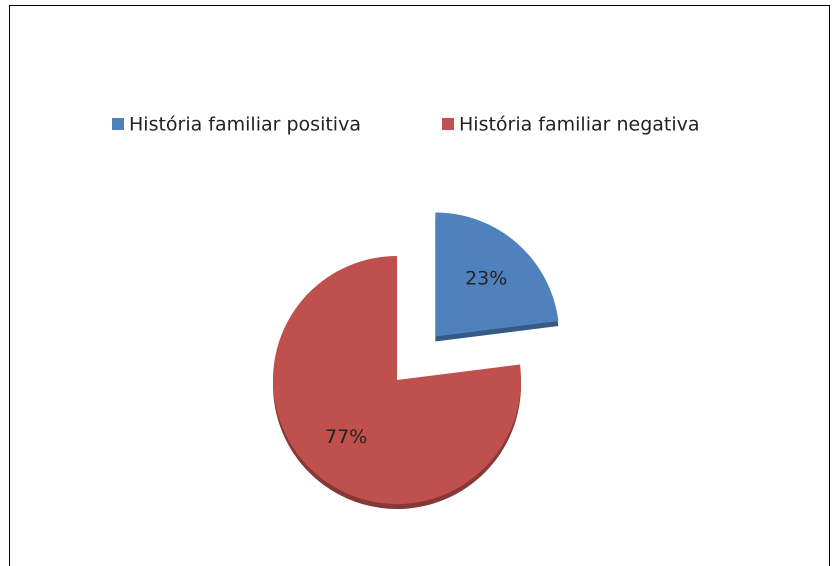 The height and width of the screenshot is (566, 839). Describe the element at coordinates (579, 125) in the screenshot. I see `legend-label: História familiar negativa` at that location.